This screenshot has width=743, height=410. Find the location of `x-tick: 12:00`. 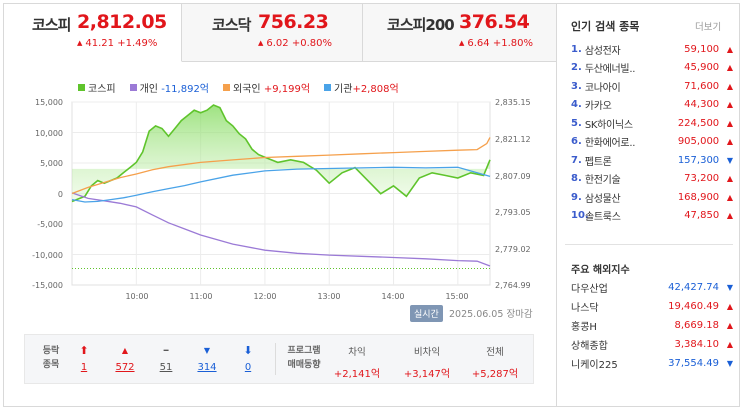

x-tick: 12:00 is located at coordinates (265, 296).